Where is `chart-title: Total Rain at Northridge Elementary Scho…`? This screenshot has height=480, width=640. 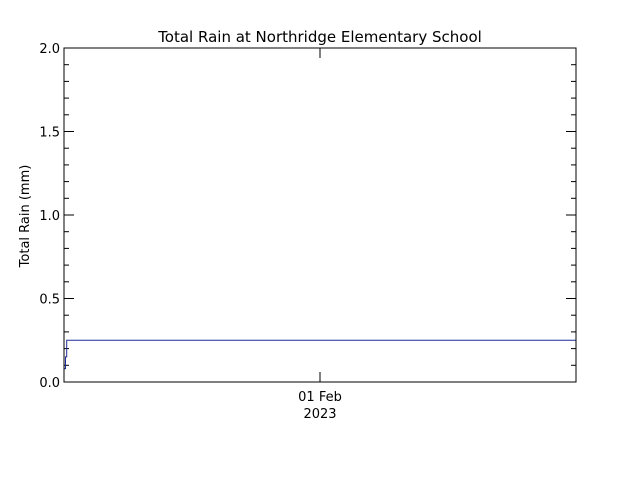
chart-title: Total Rain at Northridge Elementary Scho… is located at coordinates (319, 37).